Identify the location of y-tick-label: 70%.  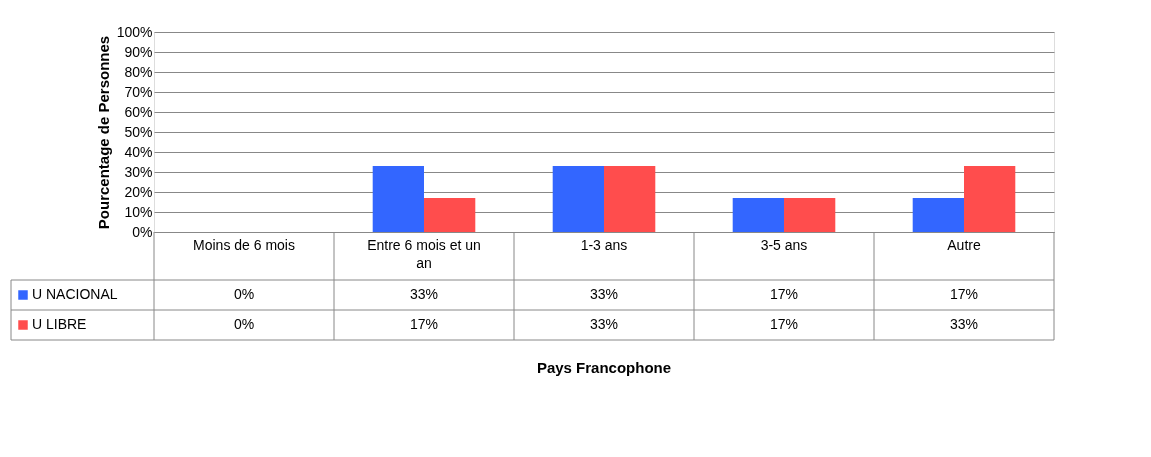
(138, 91).